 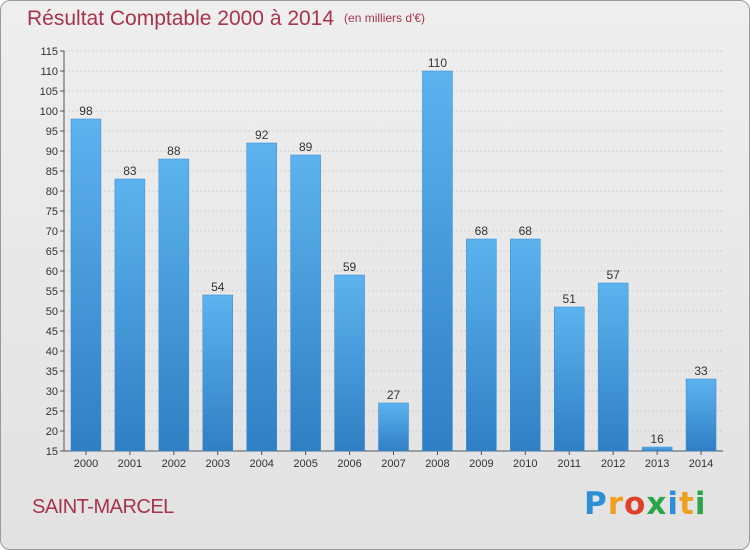 I want to click on chart-unit-note: (en milliers d'€), so click(x=385, y=18).